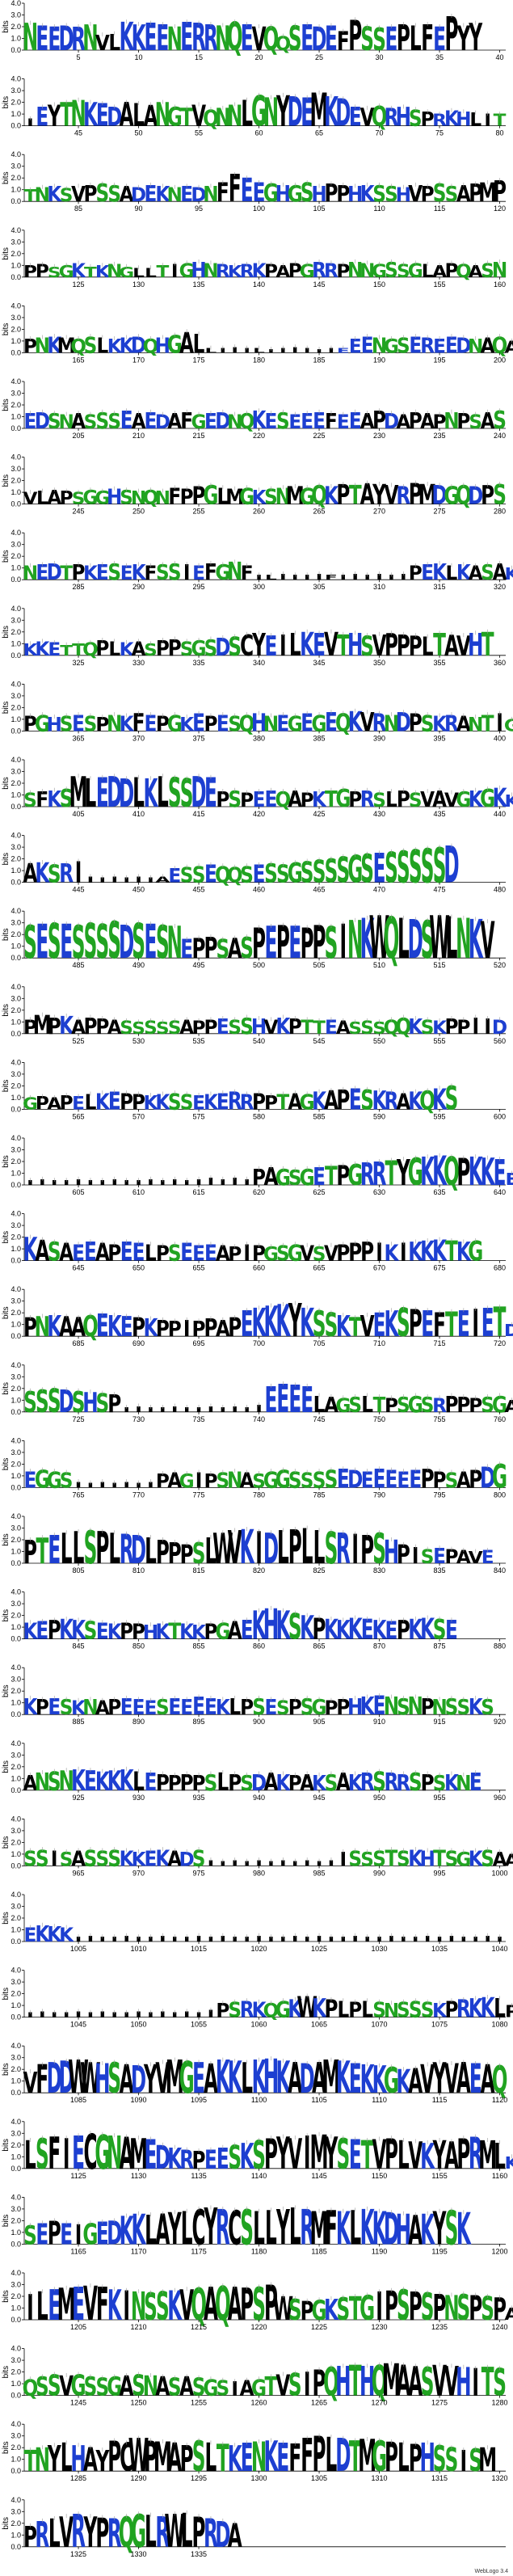 The image size is (513, 2576). I want to click on residue-glyph: V, so click(30, 499).